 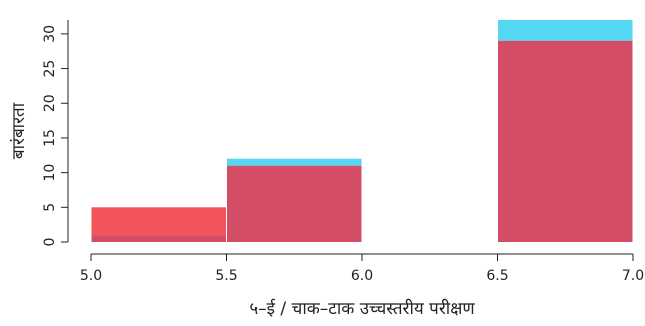 I want to click on y-axis-title: बारंबारता, so click(x=19, y=130).